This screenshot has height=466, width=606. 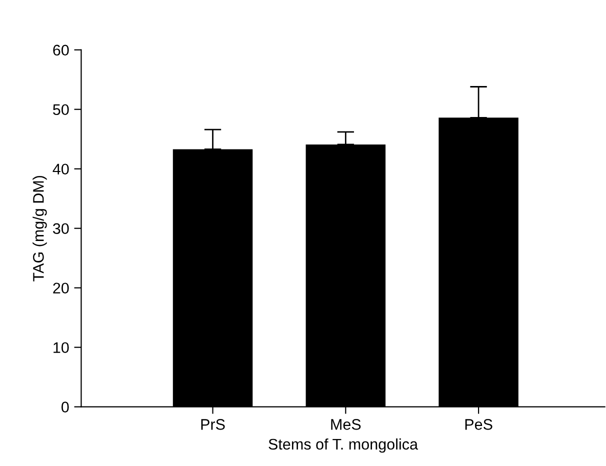 I want to click on x-axis-title: Stems of T. mongolica, so click(x=343, y=445).